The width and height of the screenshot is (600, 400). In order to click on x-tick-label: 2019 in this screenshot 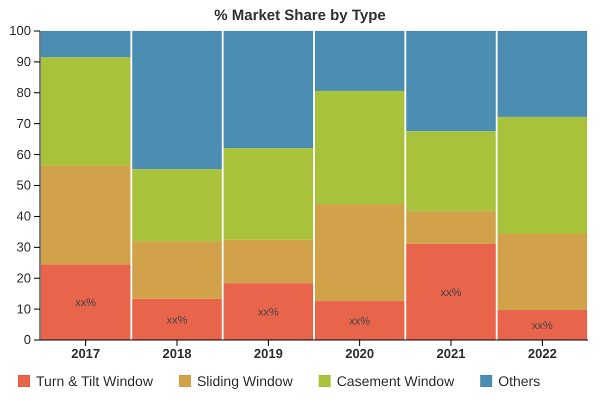, I will do `click(268, 354)`.